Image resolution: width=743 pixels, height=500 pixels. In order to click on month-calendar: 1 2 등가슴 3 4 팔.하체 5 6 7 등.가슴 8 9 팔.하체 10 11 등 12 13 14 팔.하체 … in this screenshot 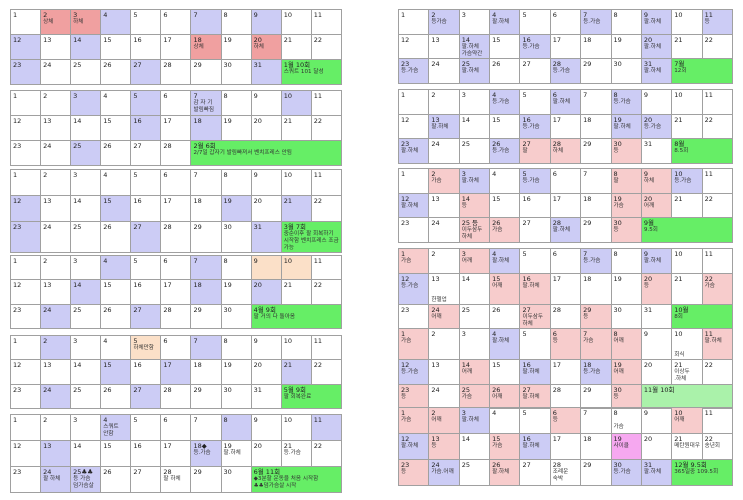, I will do `click(565, 46)`.